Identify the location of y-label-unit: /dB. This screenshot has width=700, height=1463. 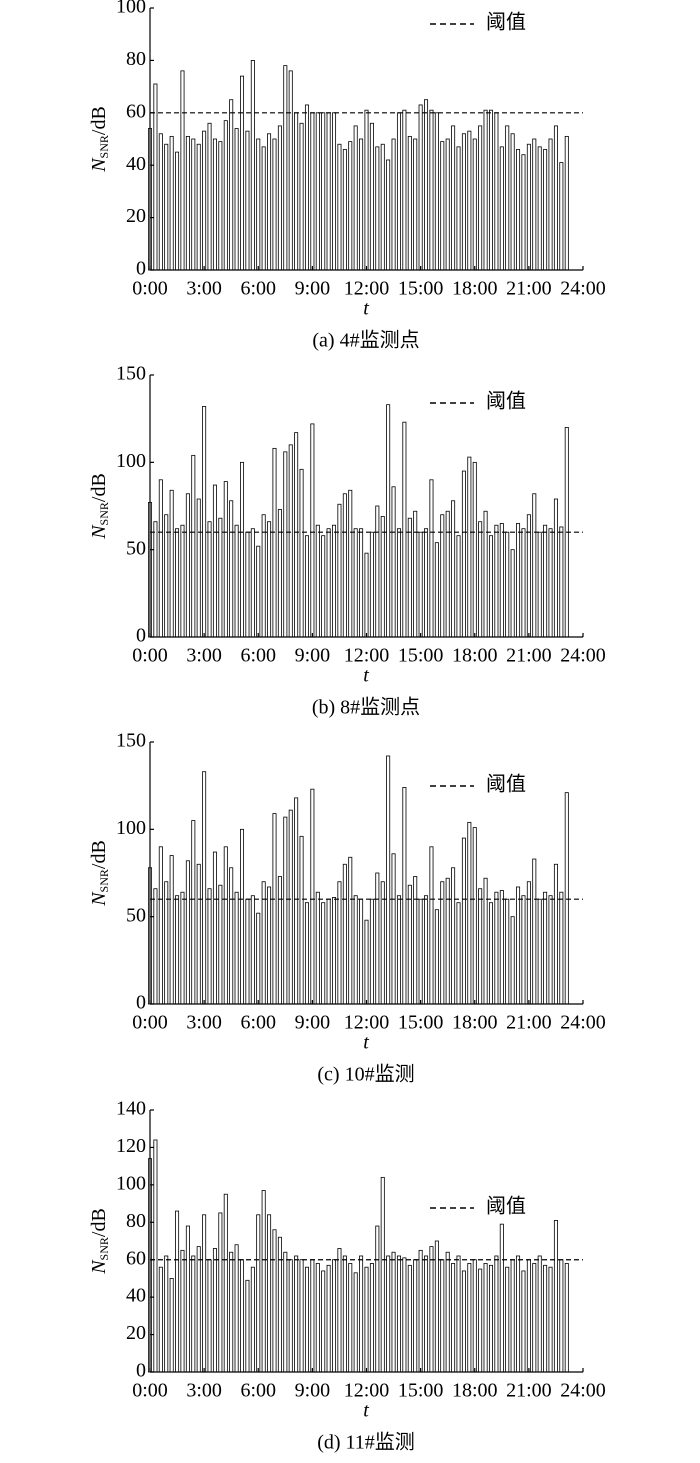
(99, 1222).